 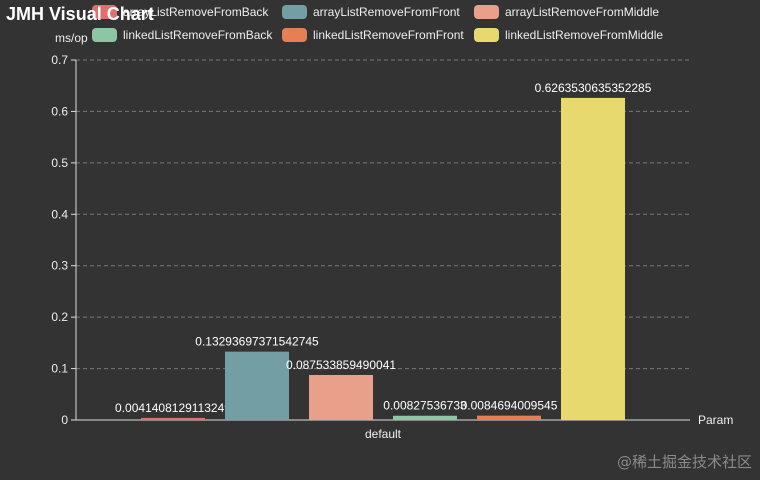 What do you see at coordinates (59, 317) in the screenshot?
I see `y-tick-label: 0.2` at bounding box center [59, 317].